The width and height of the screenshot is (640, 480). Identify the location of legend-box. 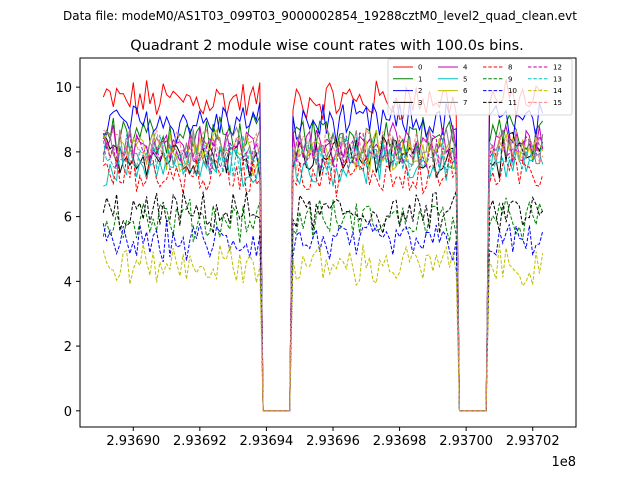
(480, 87).